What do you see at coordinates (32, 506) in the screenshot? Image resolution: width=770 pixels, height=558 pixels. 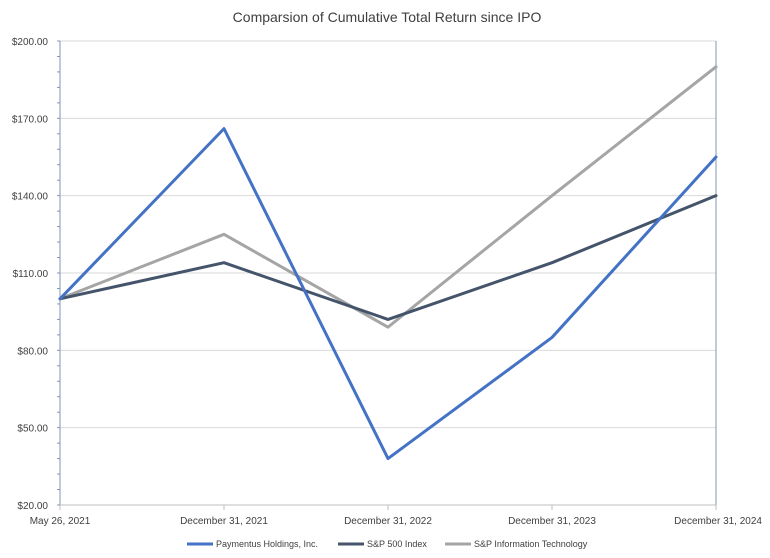 I see `y-tick-label: $20.00` at bounding box center [32, 506].